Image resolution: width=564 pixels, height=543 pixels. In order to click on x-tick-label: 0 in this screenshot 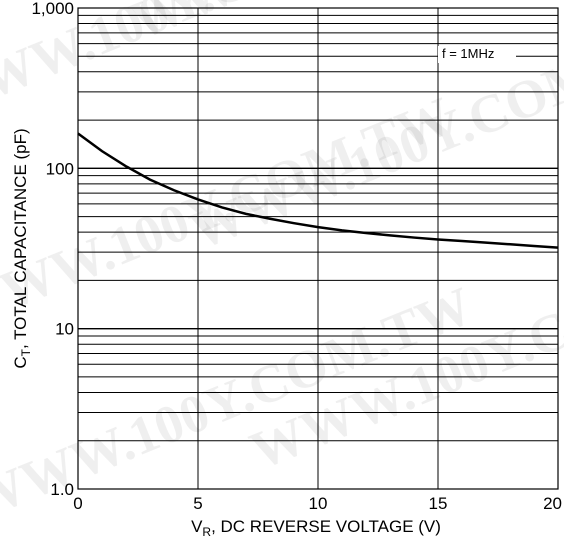, I will do `click(77, 503)`.